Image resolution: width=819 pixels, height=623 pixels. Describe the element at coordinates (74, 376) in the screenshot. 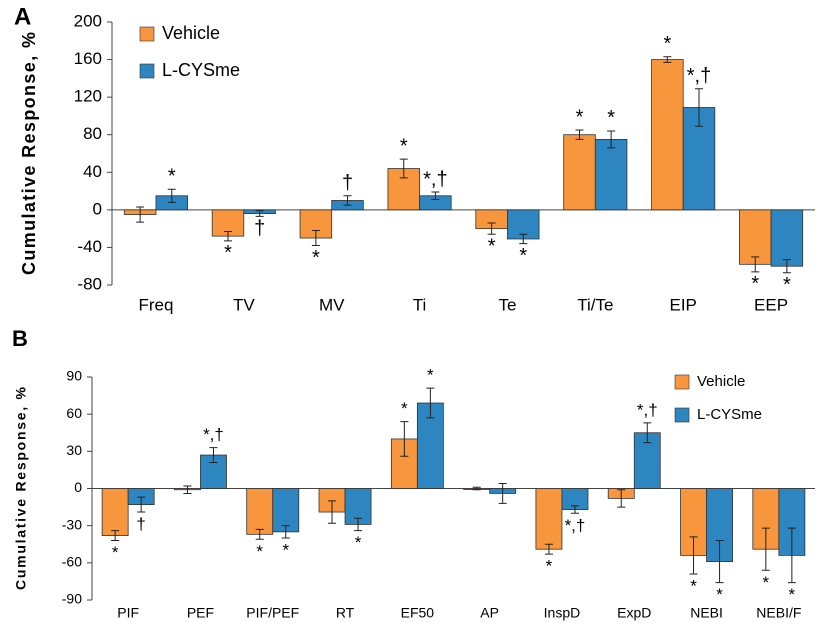

I see `y-tick-label: 90` at that location.